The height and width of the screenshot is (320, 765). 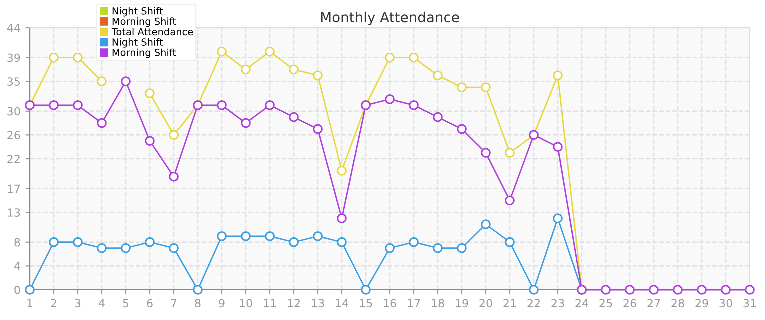 I want to click on x-tick-label: 3, so click(x=78, y=303).